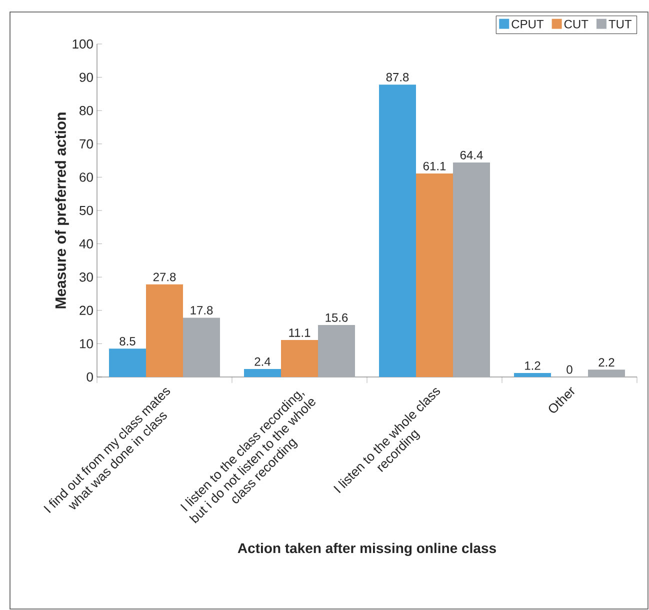  What do you see at coordinates (86, 343) in the screenshot?
I see `y-tick-label: 10` at bounding box center [86, 343].